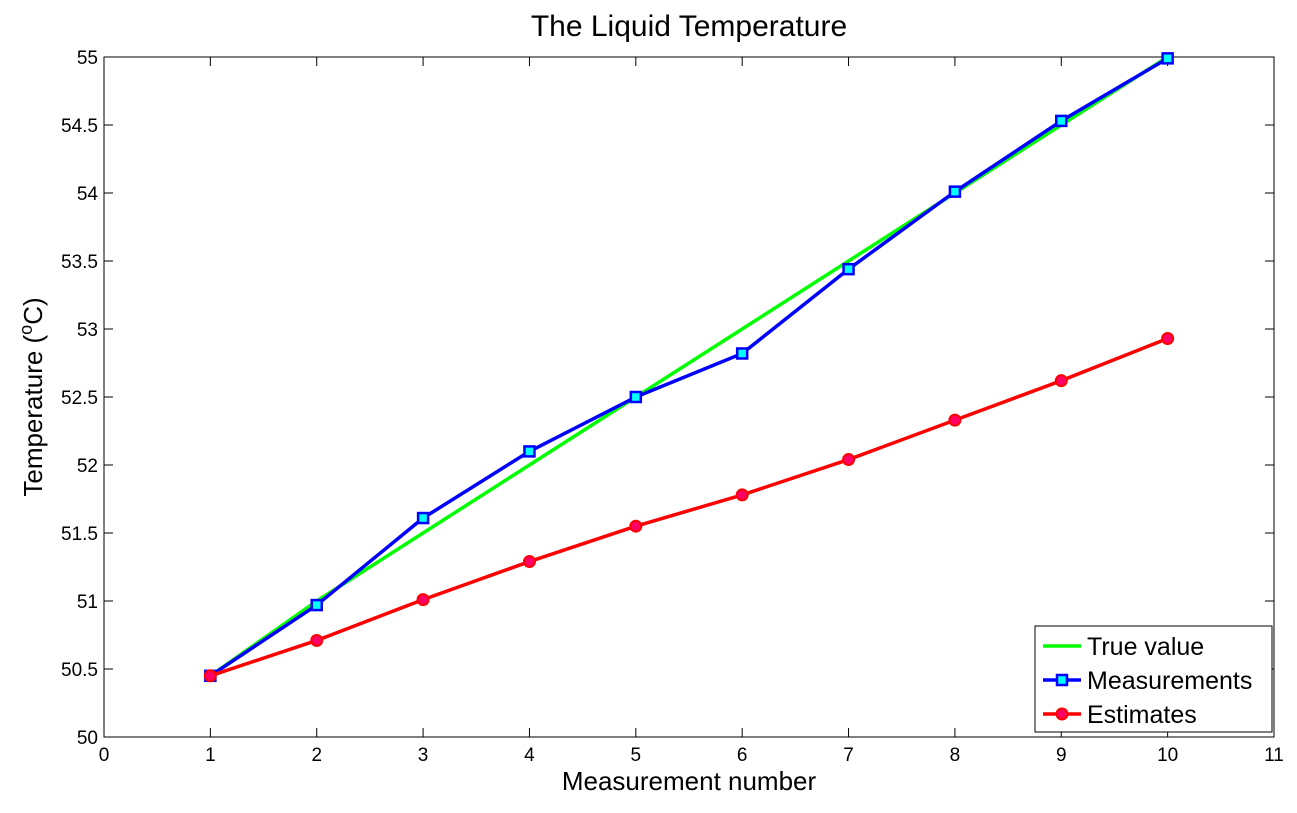 The image size is (1297, 813). Describe the element at coordinates (742, 755) in the screenshot. I see `x-tick-label: 6` at that location.